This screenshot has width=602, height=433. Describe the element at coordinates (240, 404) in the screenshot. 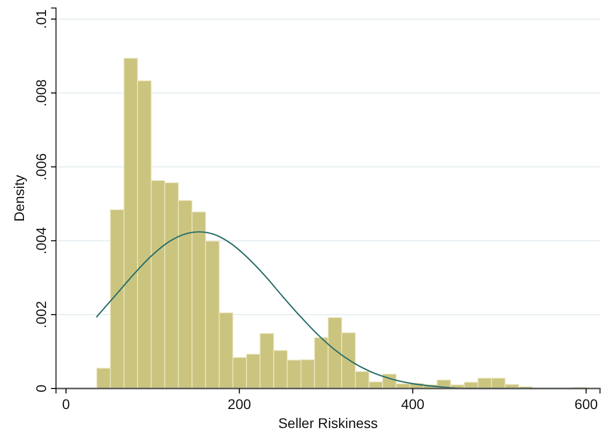

I see `x-tick-label: 200` at that location.